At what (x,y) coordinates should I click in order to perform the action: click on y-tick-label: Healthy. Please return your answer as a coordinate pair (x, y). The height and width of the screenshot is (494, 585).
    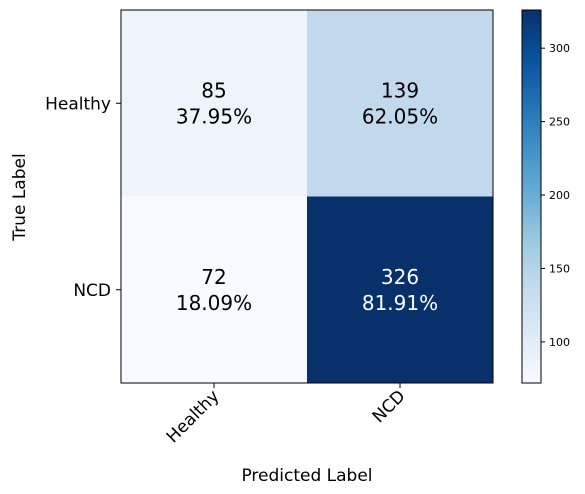
    Looking at the image, I should click on (78, 104).